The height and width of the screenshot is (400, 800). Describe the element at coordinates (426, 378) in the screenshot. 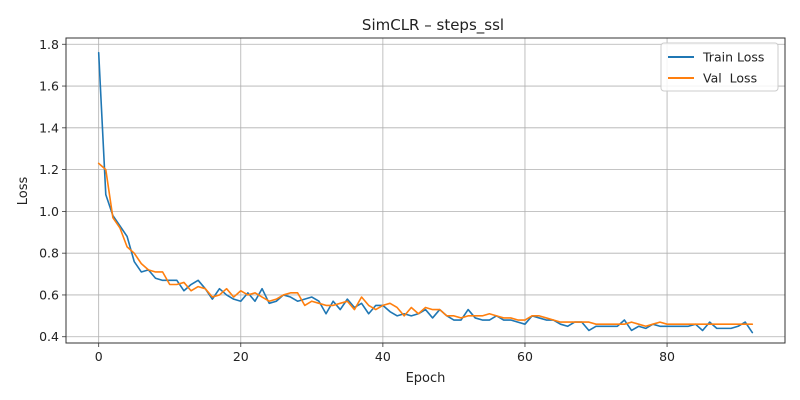

I see `x-axis-label: Epoch` at that location.